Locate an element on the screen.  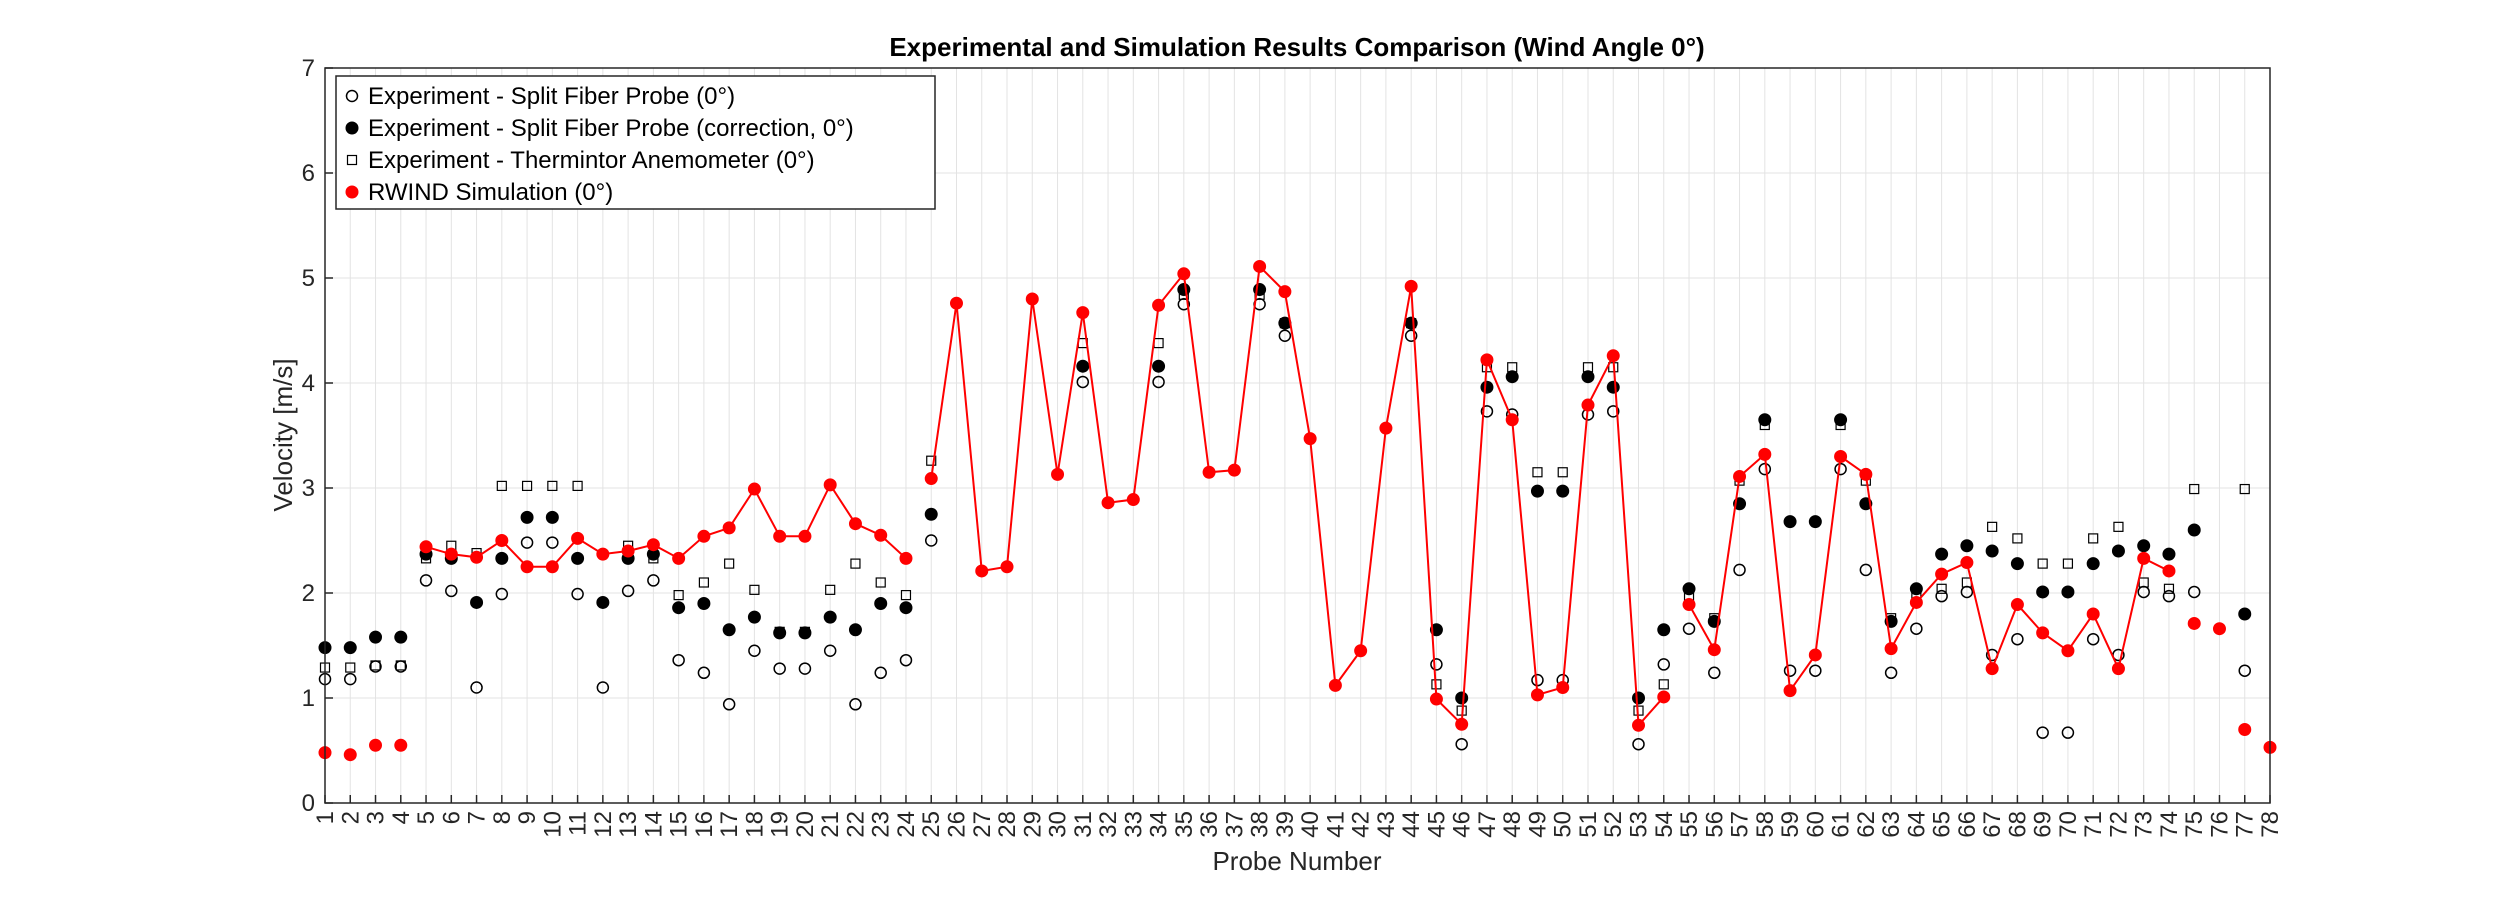
x-tick-label: 5 is located at coordinates (426, 817).